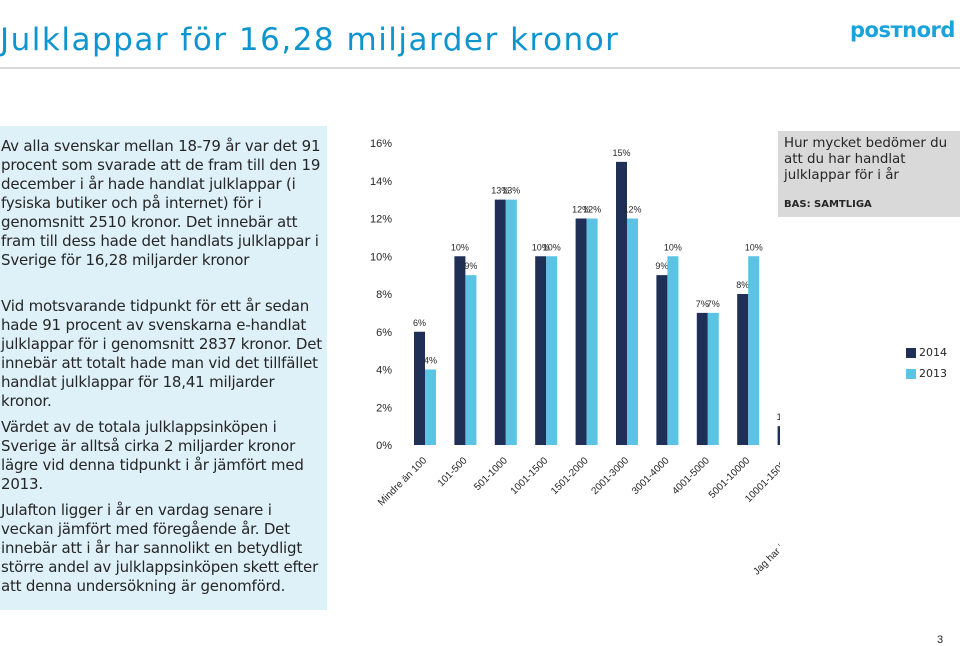 The image size is (960, 646). What do you see at coordinates (742, 285) in the screenshot?
I see `data-label-2014: 8%` at bounding box center [742, 285].